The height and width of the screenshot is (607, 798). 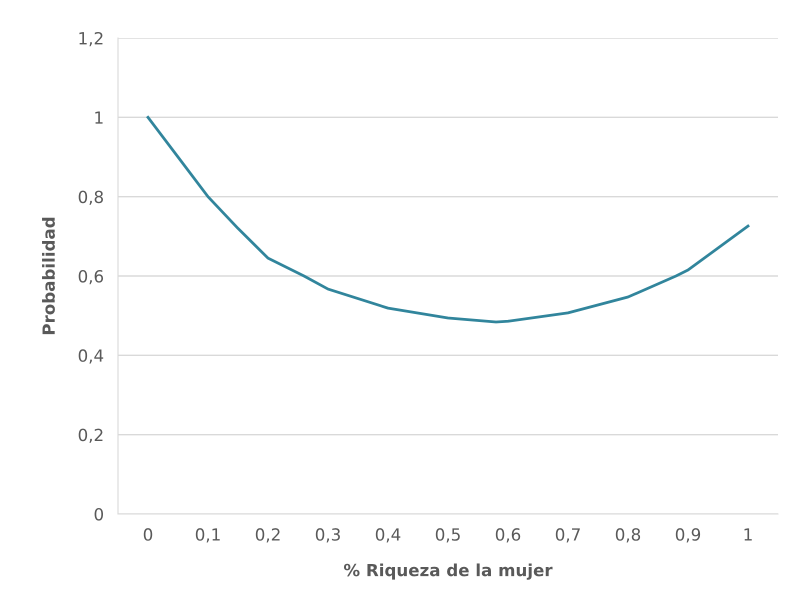 I want to click on x-tick-label: 0,3, so click(x=328, y=535).